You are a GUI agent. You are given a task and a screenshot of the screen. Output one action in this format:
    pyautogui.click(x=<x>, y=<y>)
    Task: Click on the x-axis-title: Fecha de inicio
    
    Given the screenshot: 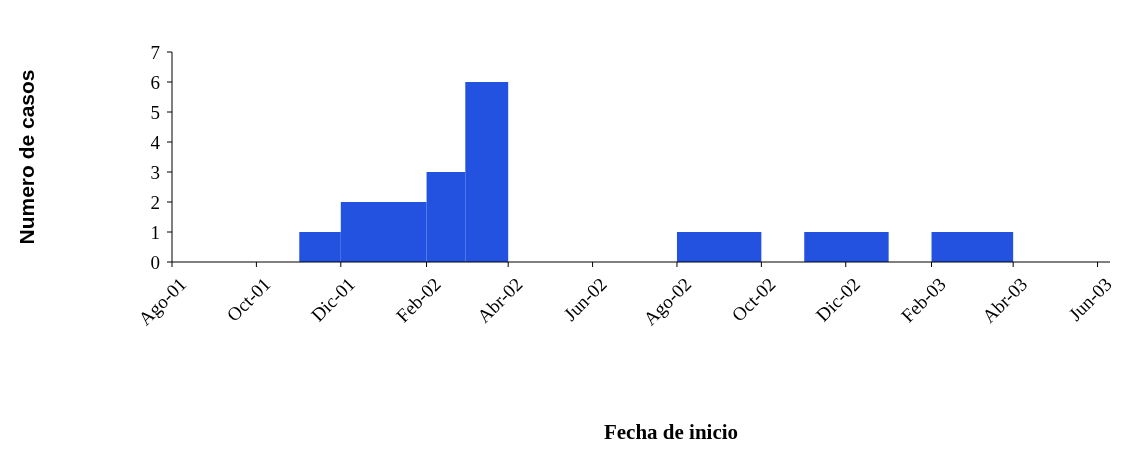 What is the action you would take?
    pyautogui.click(x=671, y=432)
    